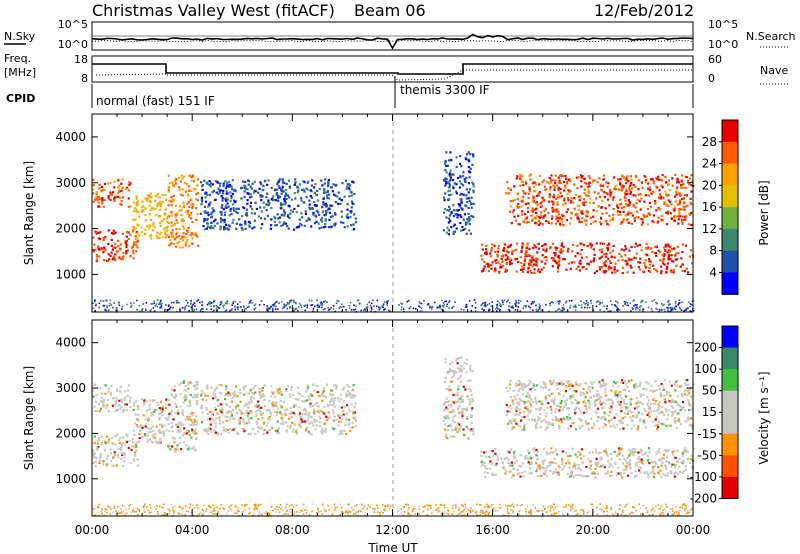 This screenshot has height=554, width=800. I want to click on y-tick-label: 3000, so click(70, 183).